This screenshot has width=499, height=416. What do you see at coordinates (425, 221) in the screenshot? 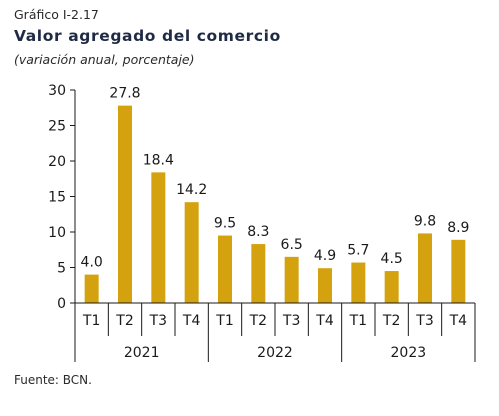
I see `data-label: 9.8` at bounding box center [425, 221].